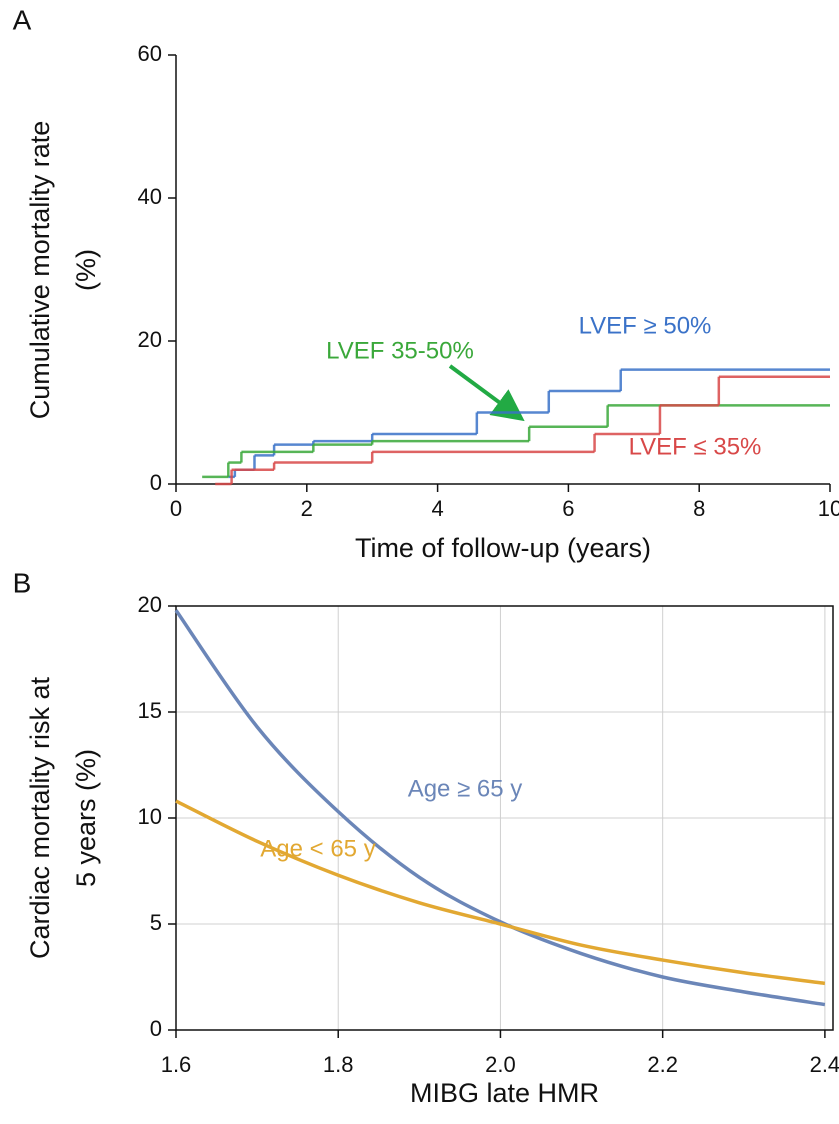 This screenshot has height=1124, width=839. I want to click on y-tick-label: 15, so click(150, 710).